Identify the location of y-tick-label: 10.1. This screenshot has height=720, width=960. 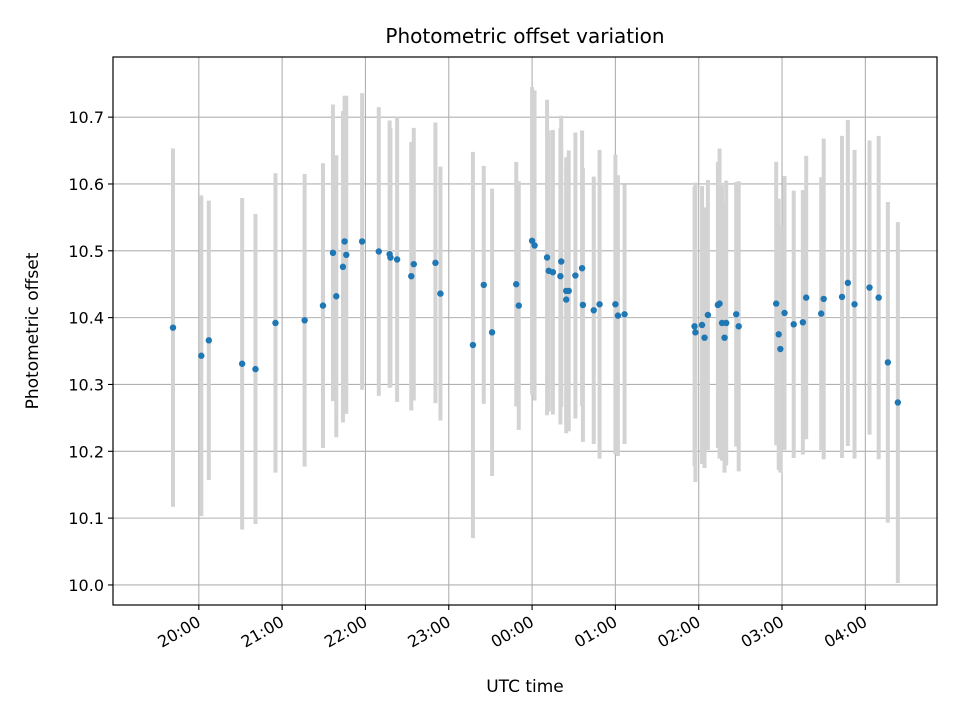
(86, 518).